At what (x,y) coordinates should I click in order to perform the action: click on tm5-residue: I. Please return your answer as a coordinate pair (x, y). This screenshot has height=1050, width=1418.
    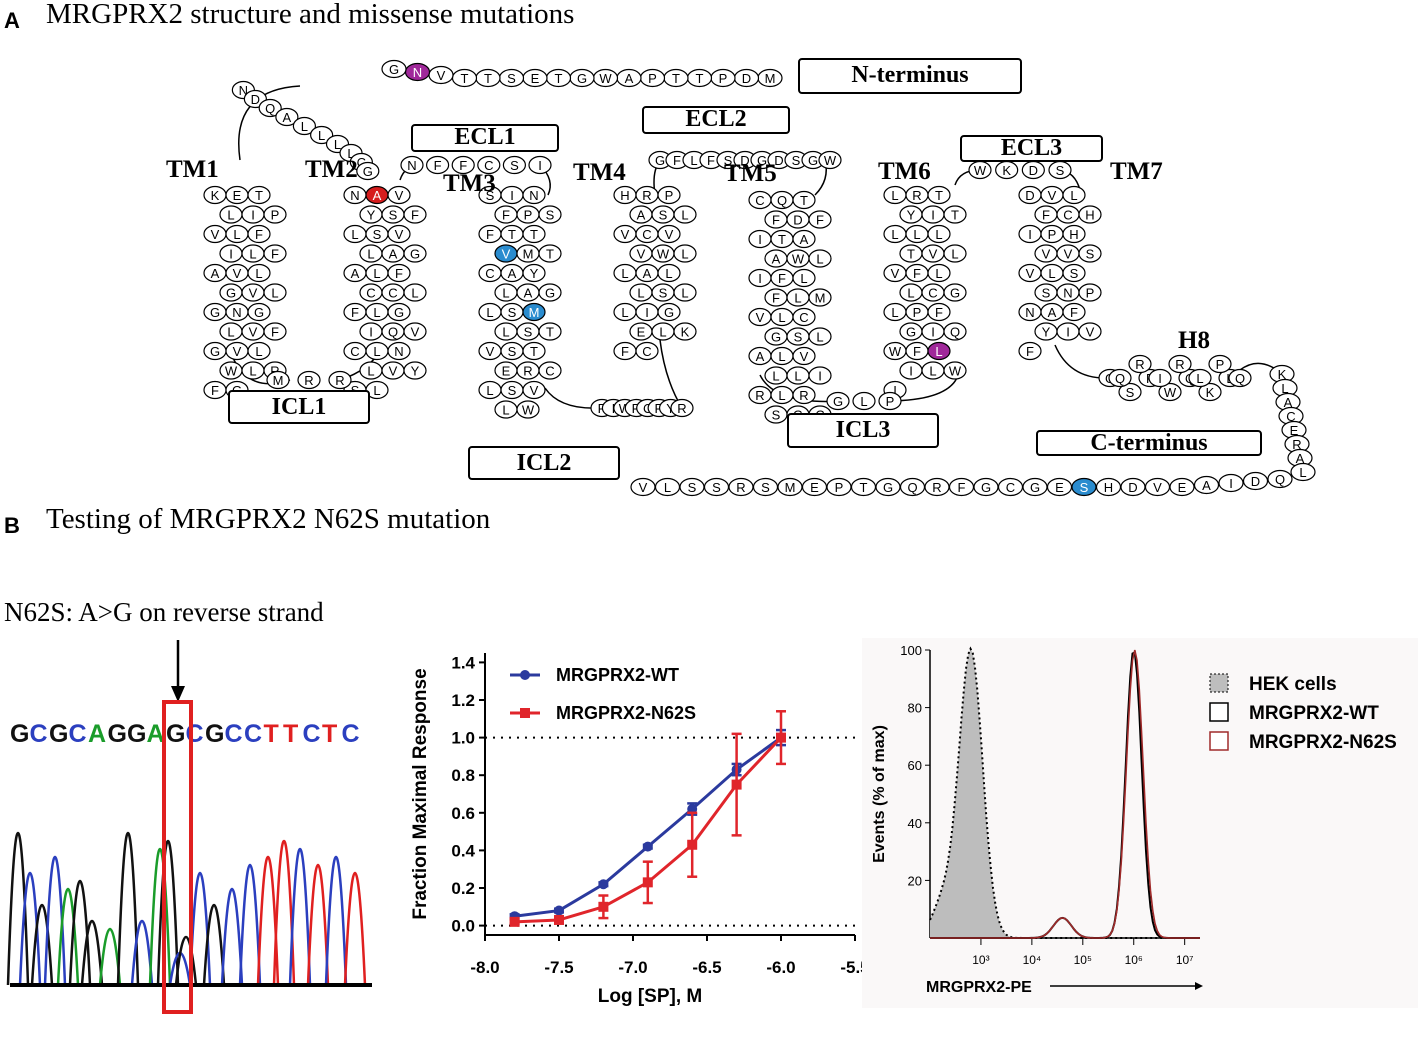
    Looking at the image, I should click on (760, 239).